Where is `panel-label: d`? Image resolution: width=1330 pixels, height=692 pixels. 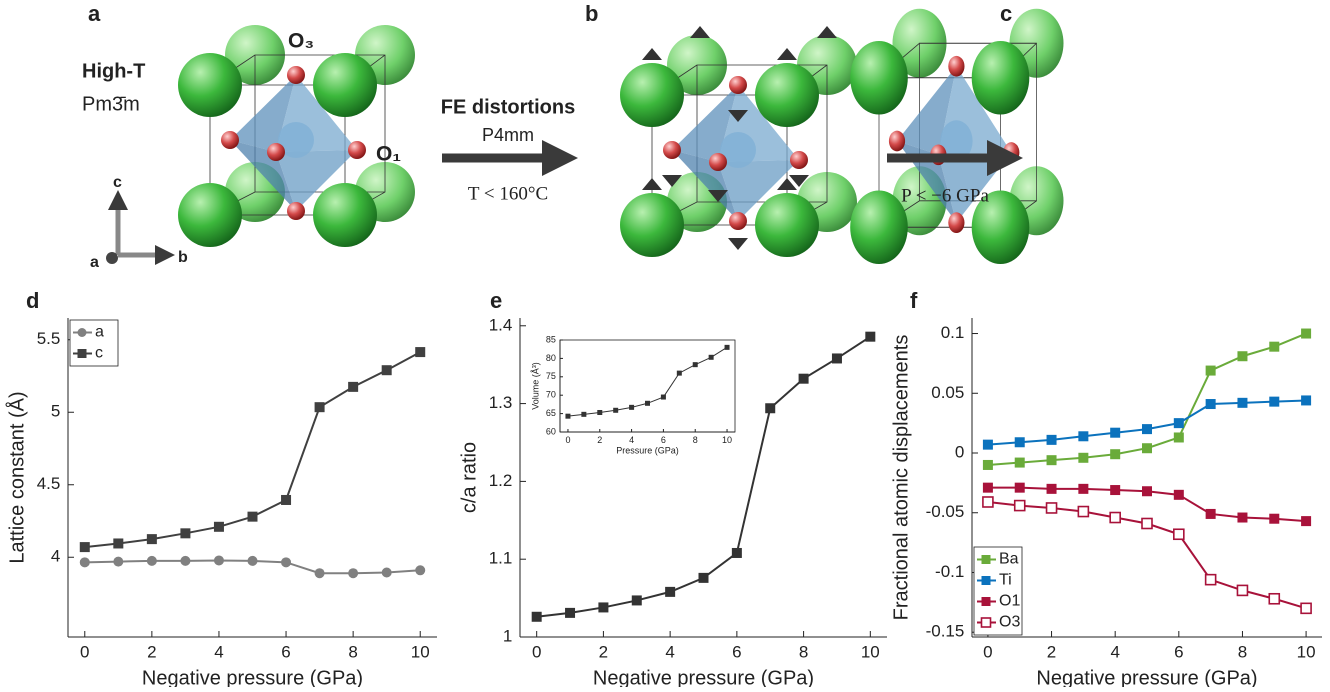
panel-label: d is located at coordinates (32, 300).